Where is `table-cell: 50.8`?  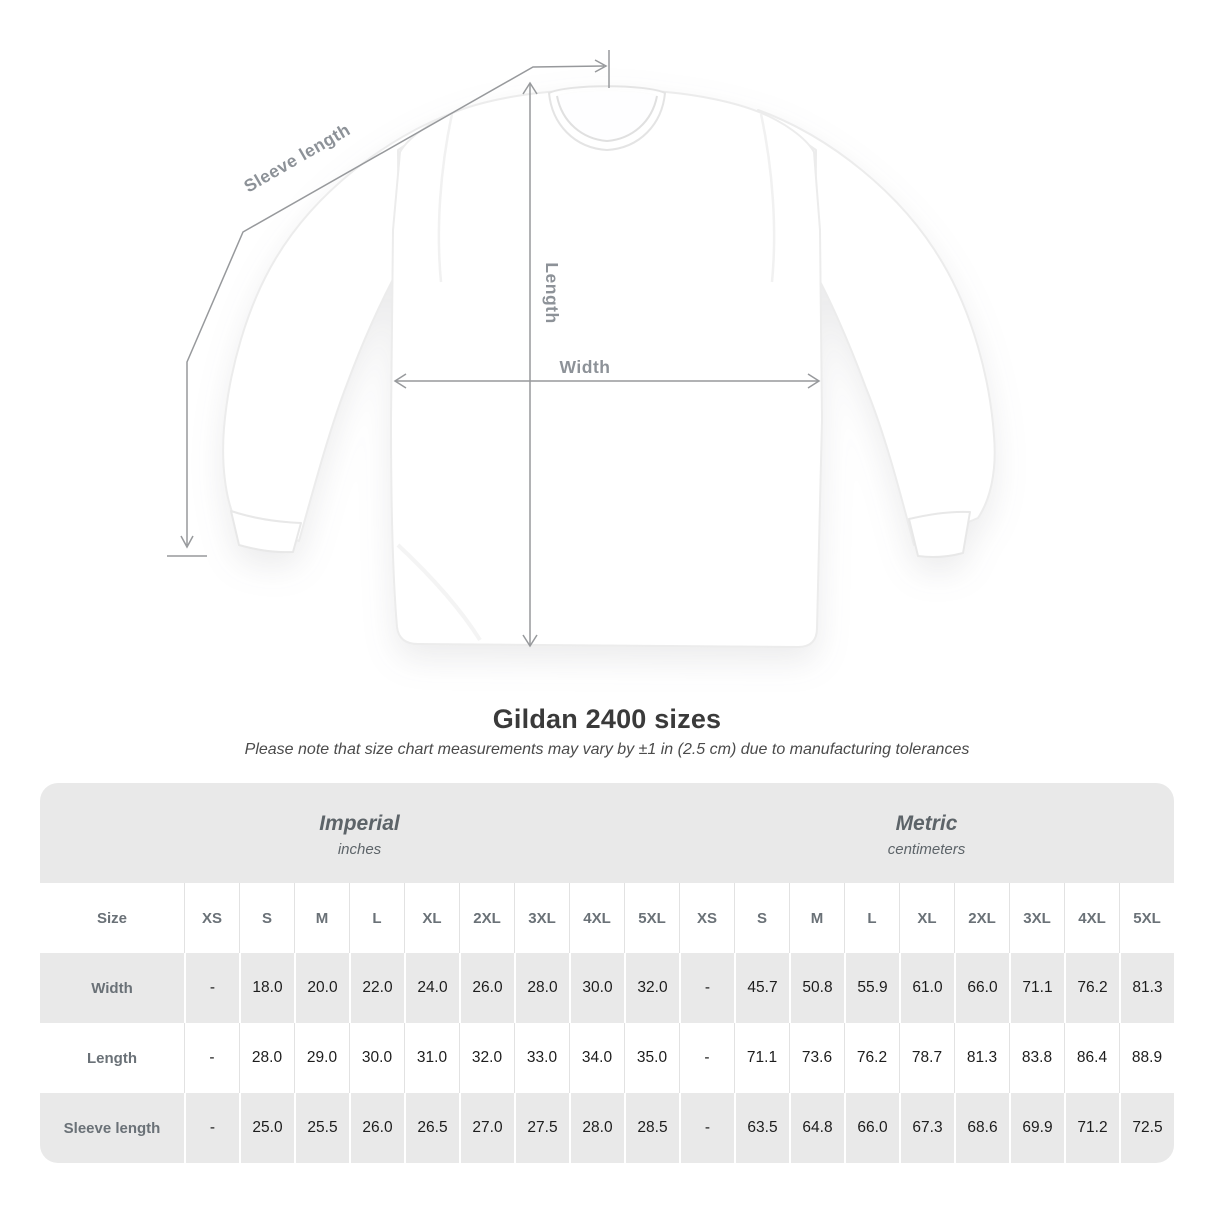
table-cell: 50.8 is located at coordinates (816, 988).